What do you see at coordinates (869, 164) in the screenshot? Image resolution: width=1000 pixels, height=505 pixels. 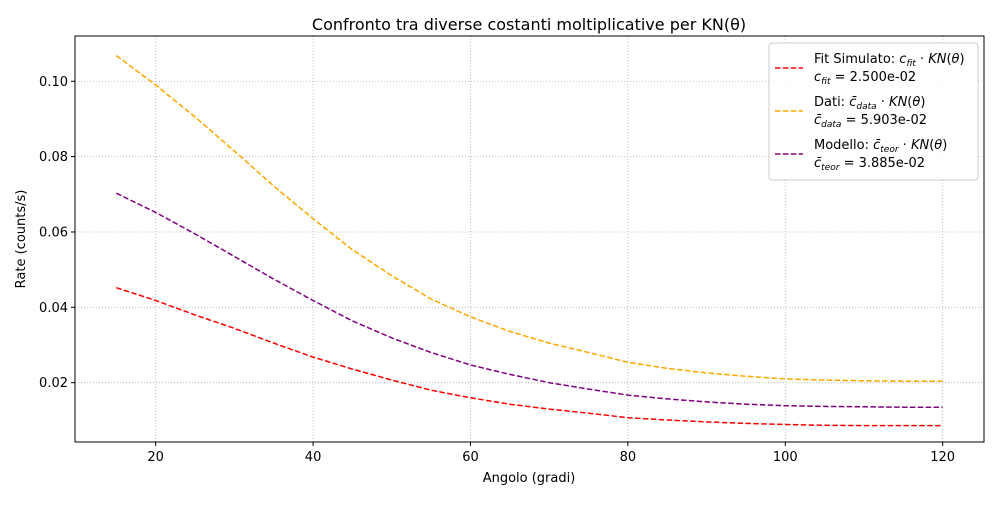 I see `legend-const-modello: c̄teor = 3.885e-02` at bounding box center [869, 164].